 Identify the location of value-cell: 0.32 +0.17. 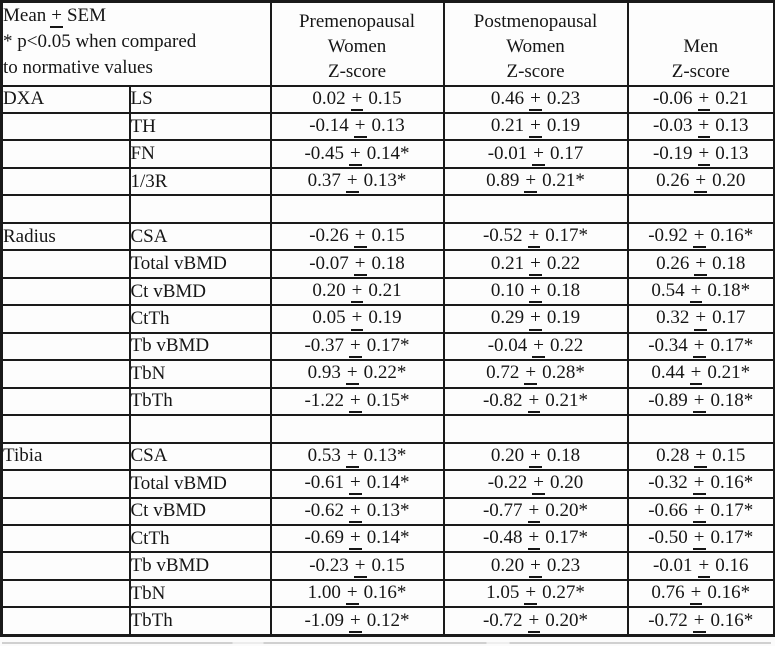
(700, 319).